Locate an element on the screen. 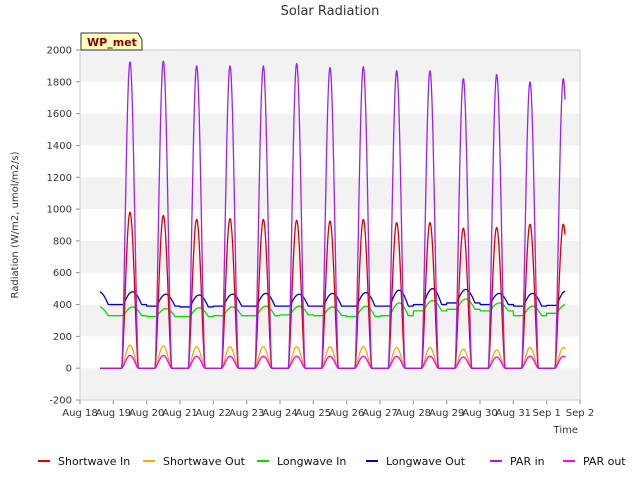 The image size is (640, 480). y-tick-label: 800 is located at coordinates (62, 241).